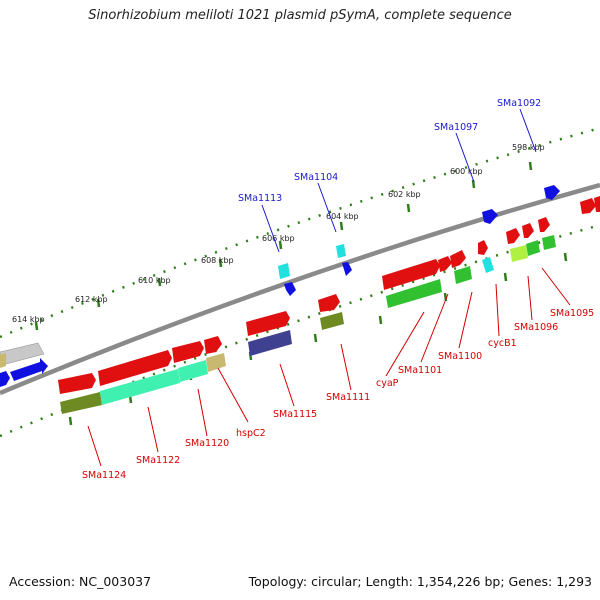  Describe the element at coordinates (387, 383) in the screenshot. I see `gene-label-cyap: cyaP` at that location.